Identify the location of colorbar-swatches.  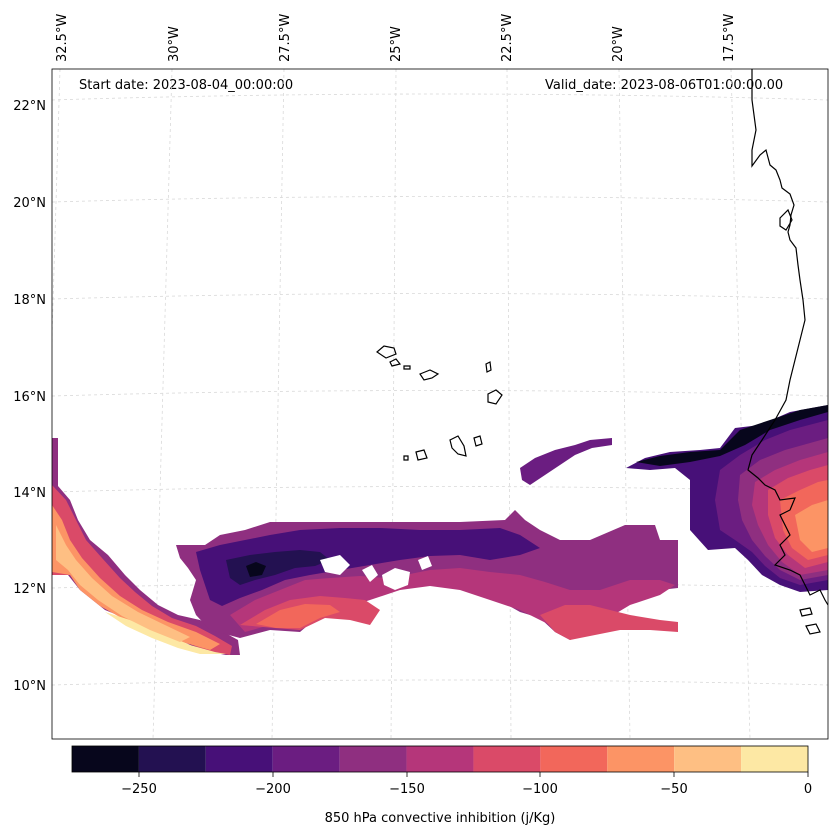
(440, 759).